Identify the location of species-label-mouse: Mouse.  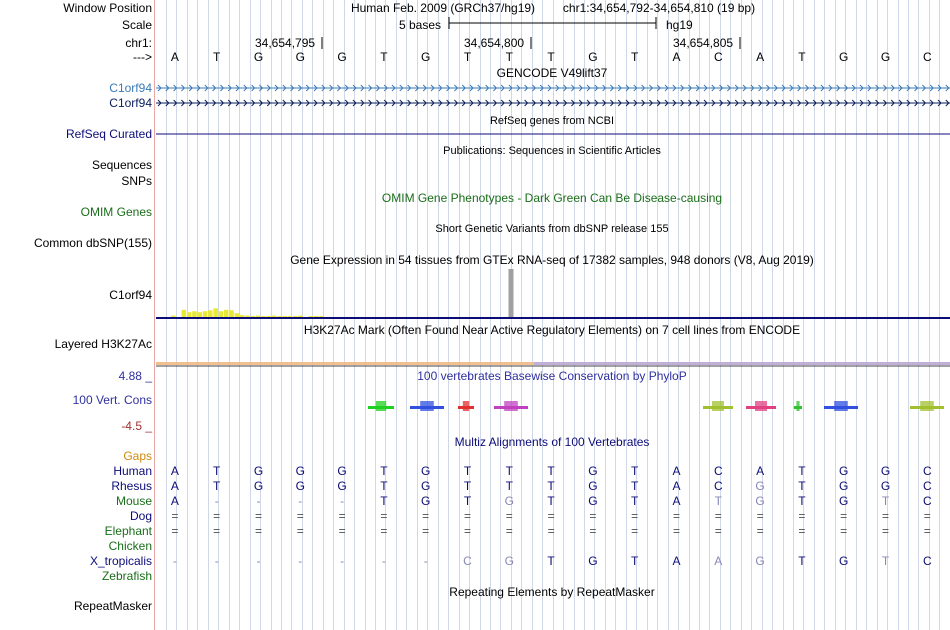
(133, 501).